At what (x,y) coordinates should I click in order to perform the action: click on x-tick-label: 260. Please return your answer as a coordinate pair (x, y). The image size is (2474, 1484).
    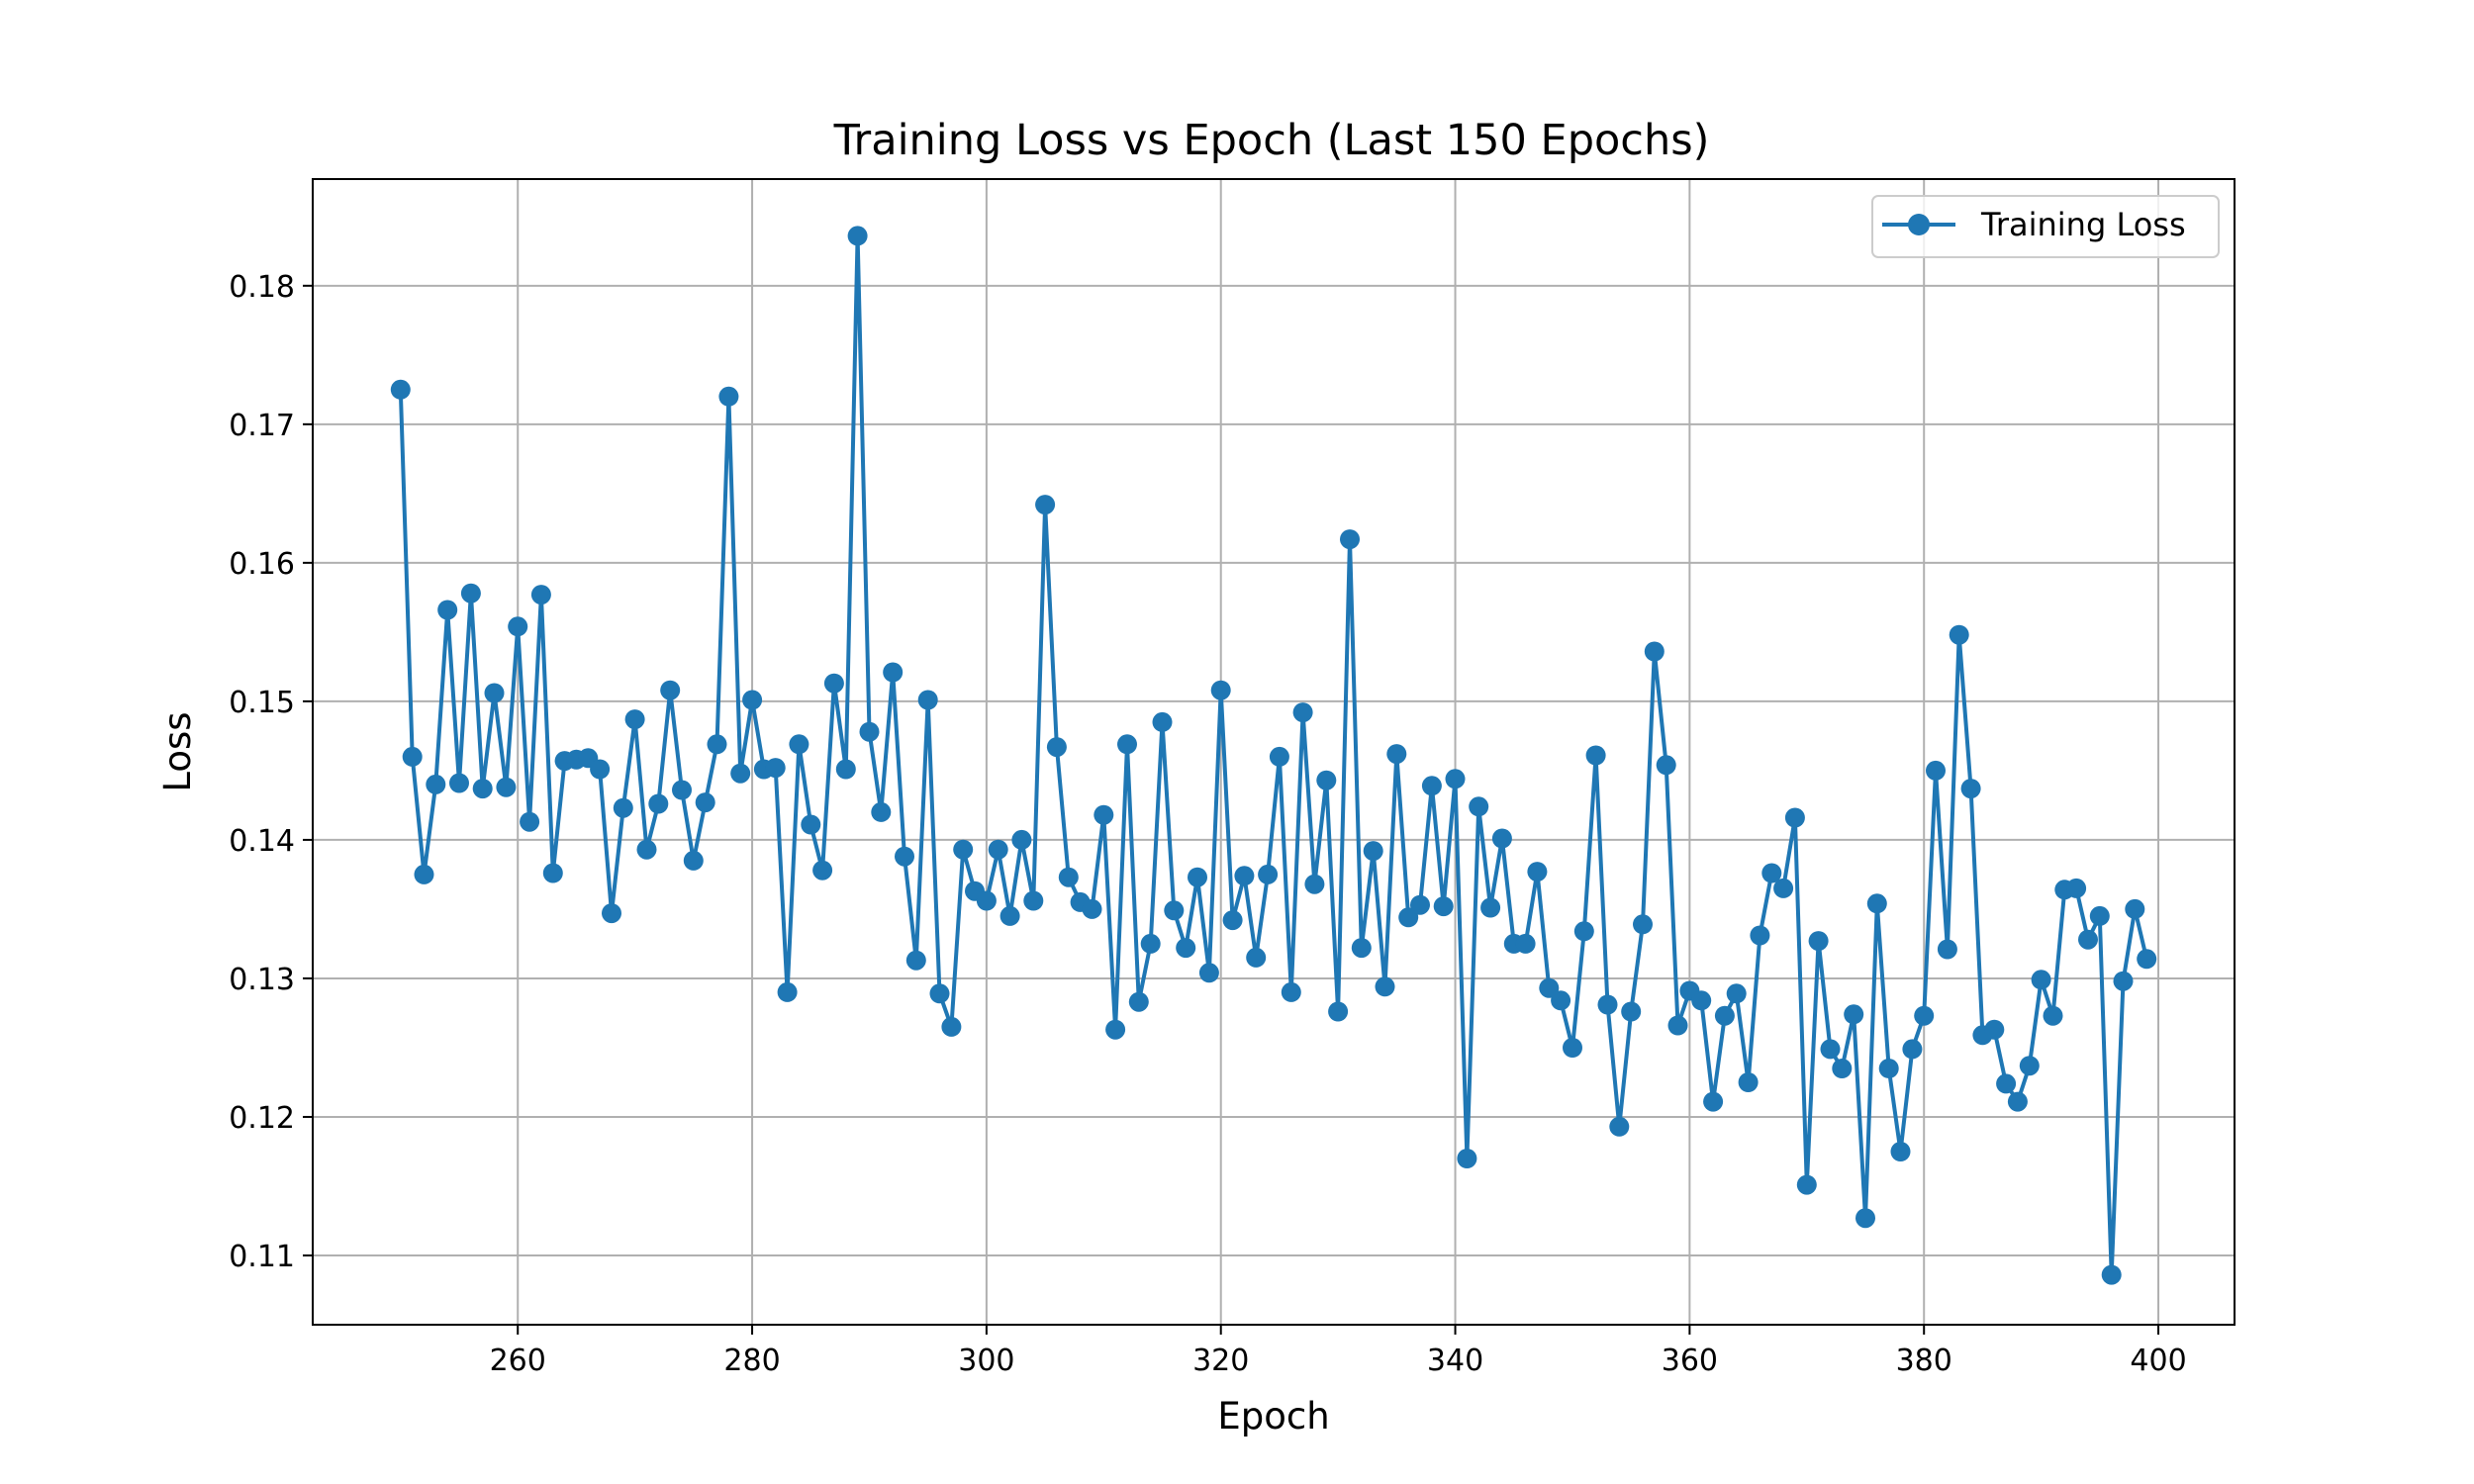
    Looking at the image, I should click on (518, 1361).